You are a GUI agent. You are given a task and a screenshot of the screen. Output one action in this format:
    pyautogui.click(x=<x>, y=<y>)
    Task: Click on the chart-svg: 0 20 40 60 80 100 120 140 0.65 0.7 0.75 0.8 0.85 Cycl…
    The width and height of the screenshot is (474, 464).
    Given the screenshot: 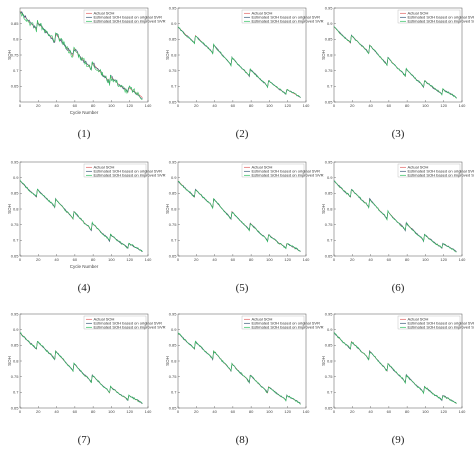 What is the action you would take?
    pyautogui.click(x=86, y=61)
    